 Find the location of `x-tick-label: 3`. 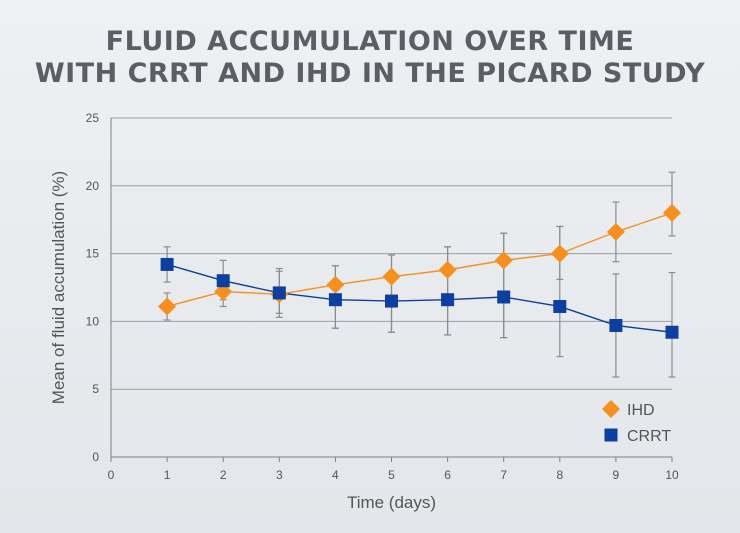

x-tick-label: 3 is located at coordinates (279, 475).